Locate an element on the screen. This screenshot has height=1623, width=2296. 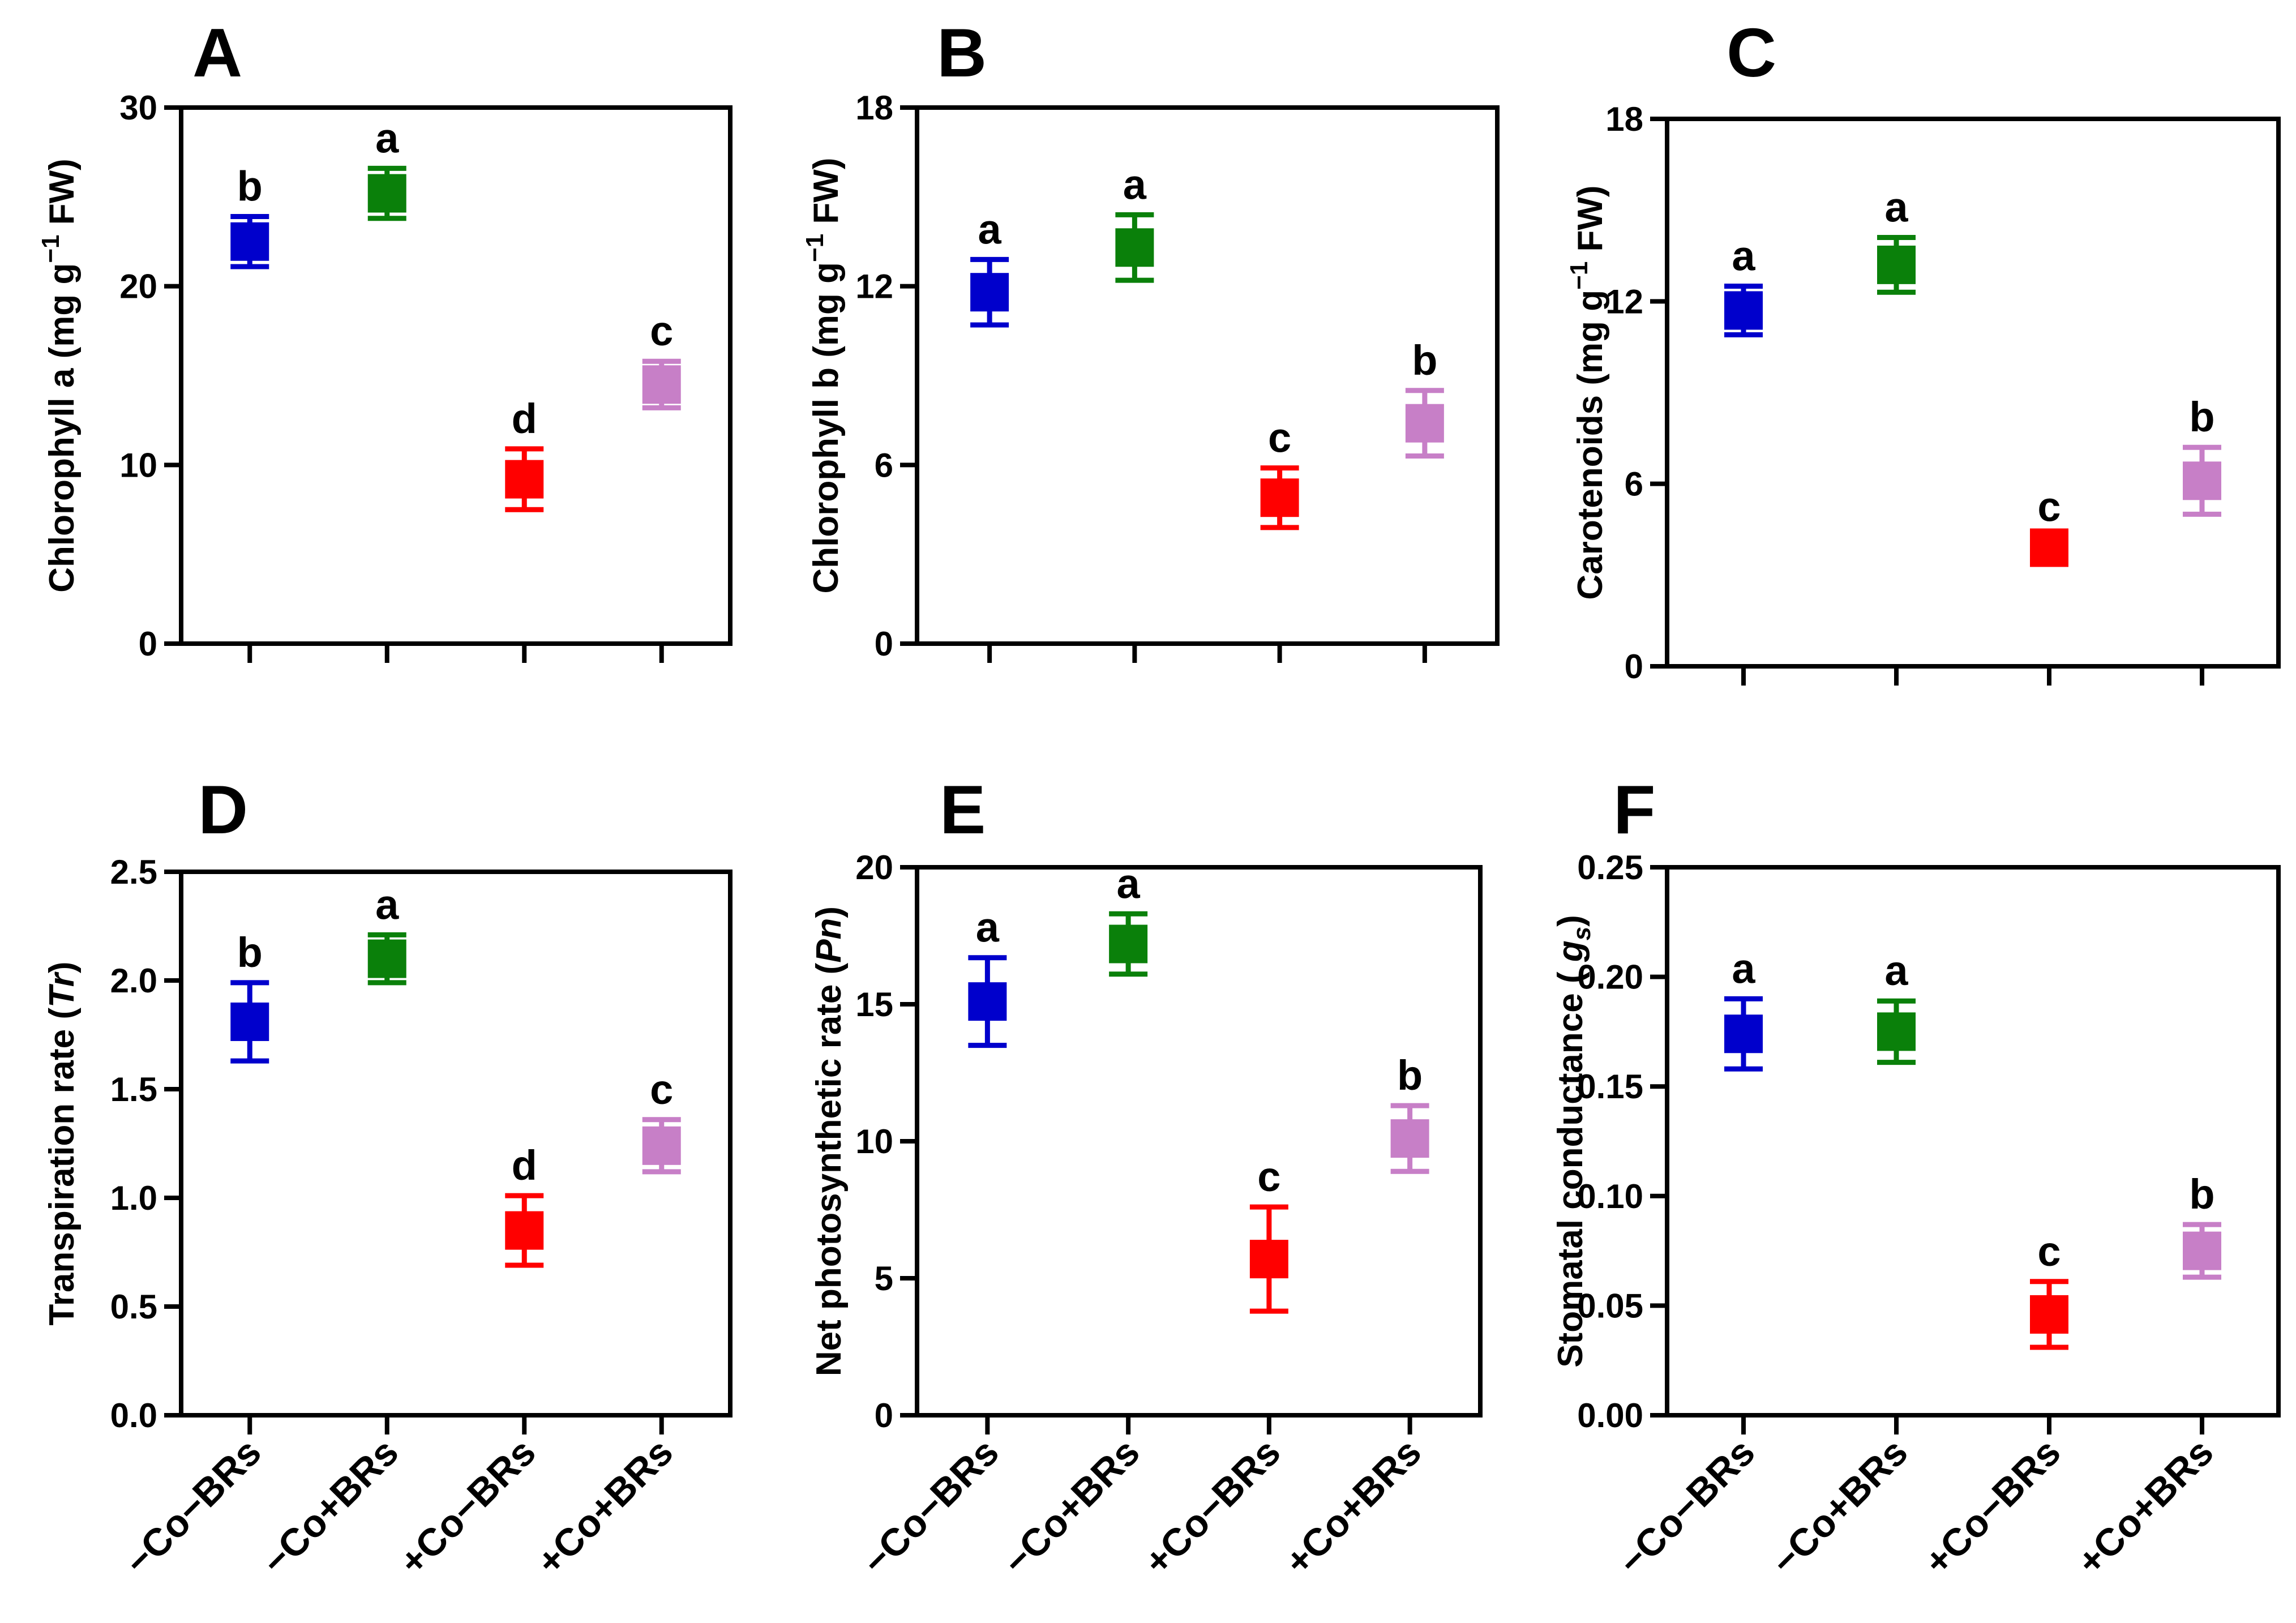
y-tick-label: 0.15 is located at coordinates (1610, 1087).